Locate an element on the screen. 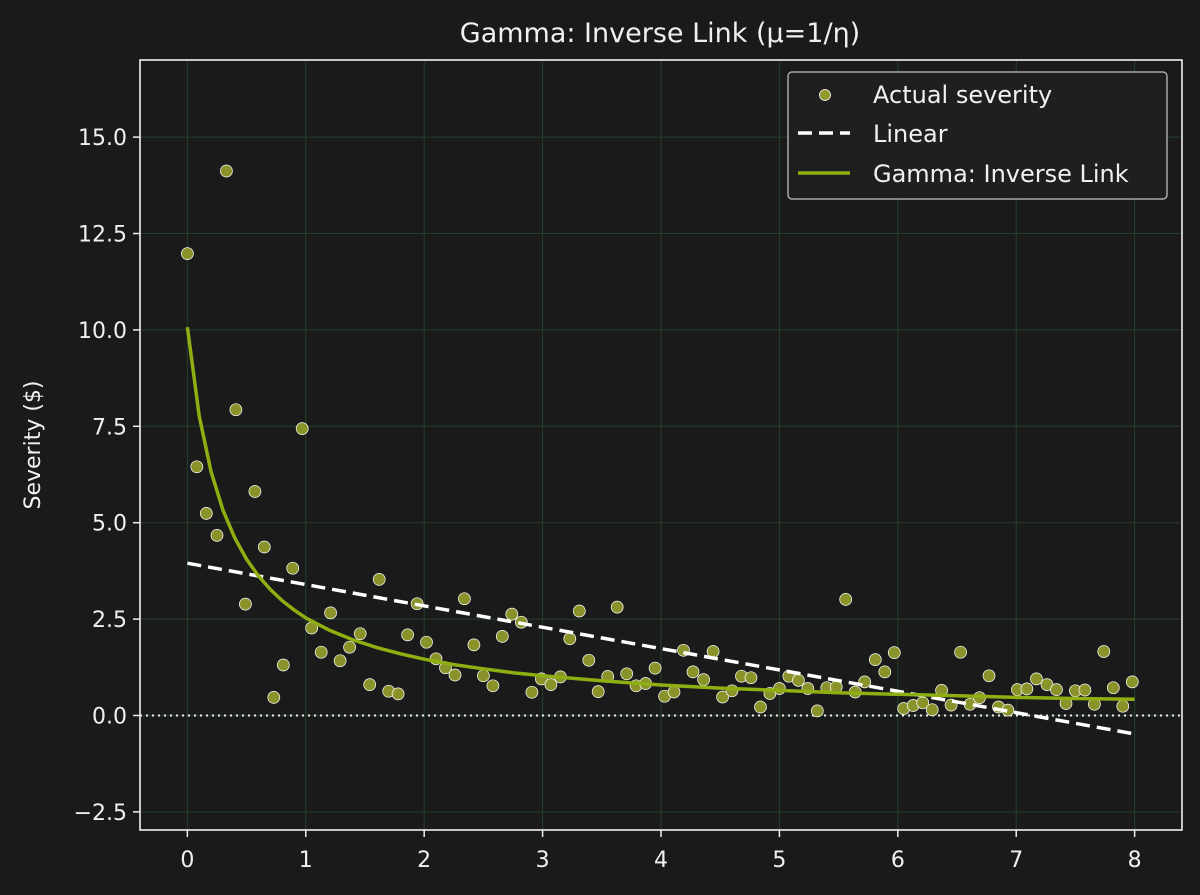  chart-title: Gamma: Inverse Link (μ=1/η) is located at coordinates (660, 33).